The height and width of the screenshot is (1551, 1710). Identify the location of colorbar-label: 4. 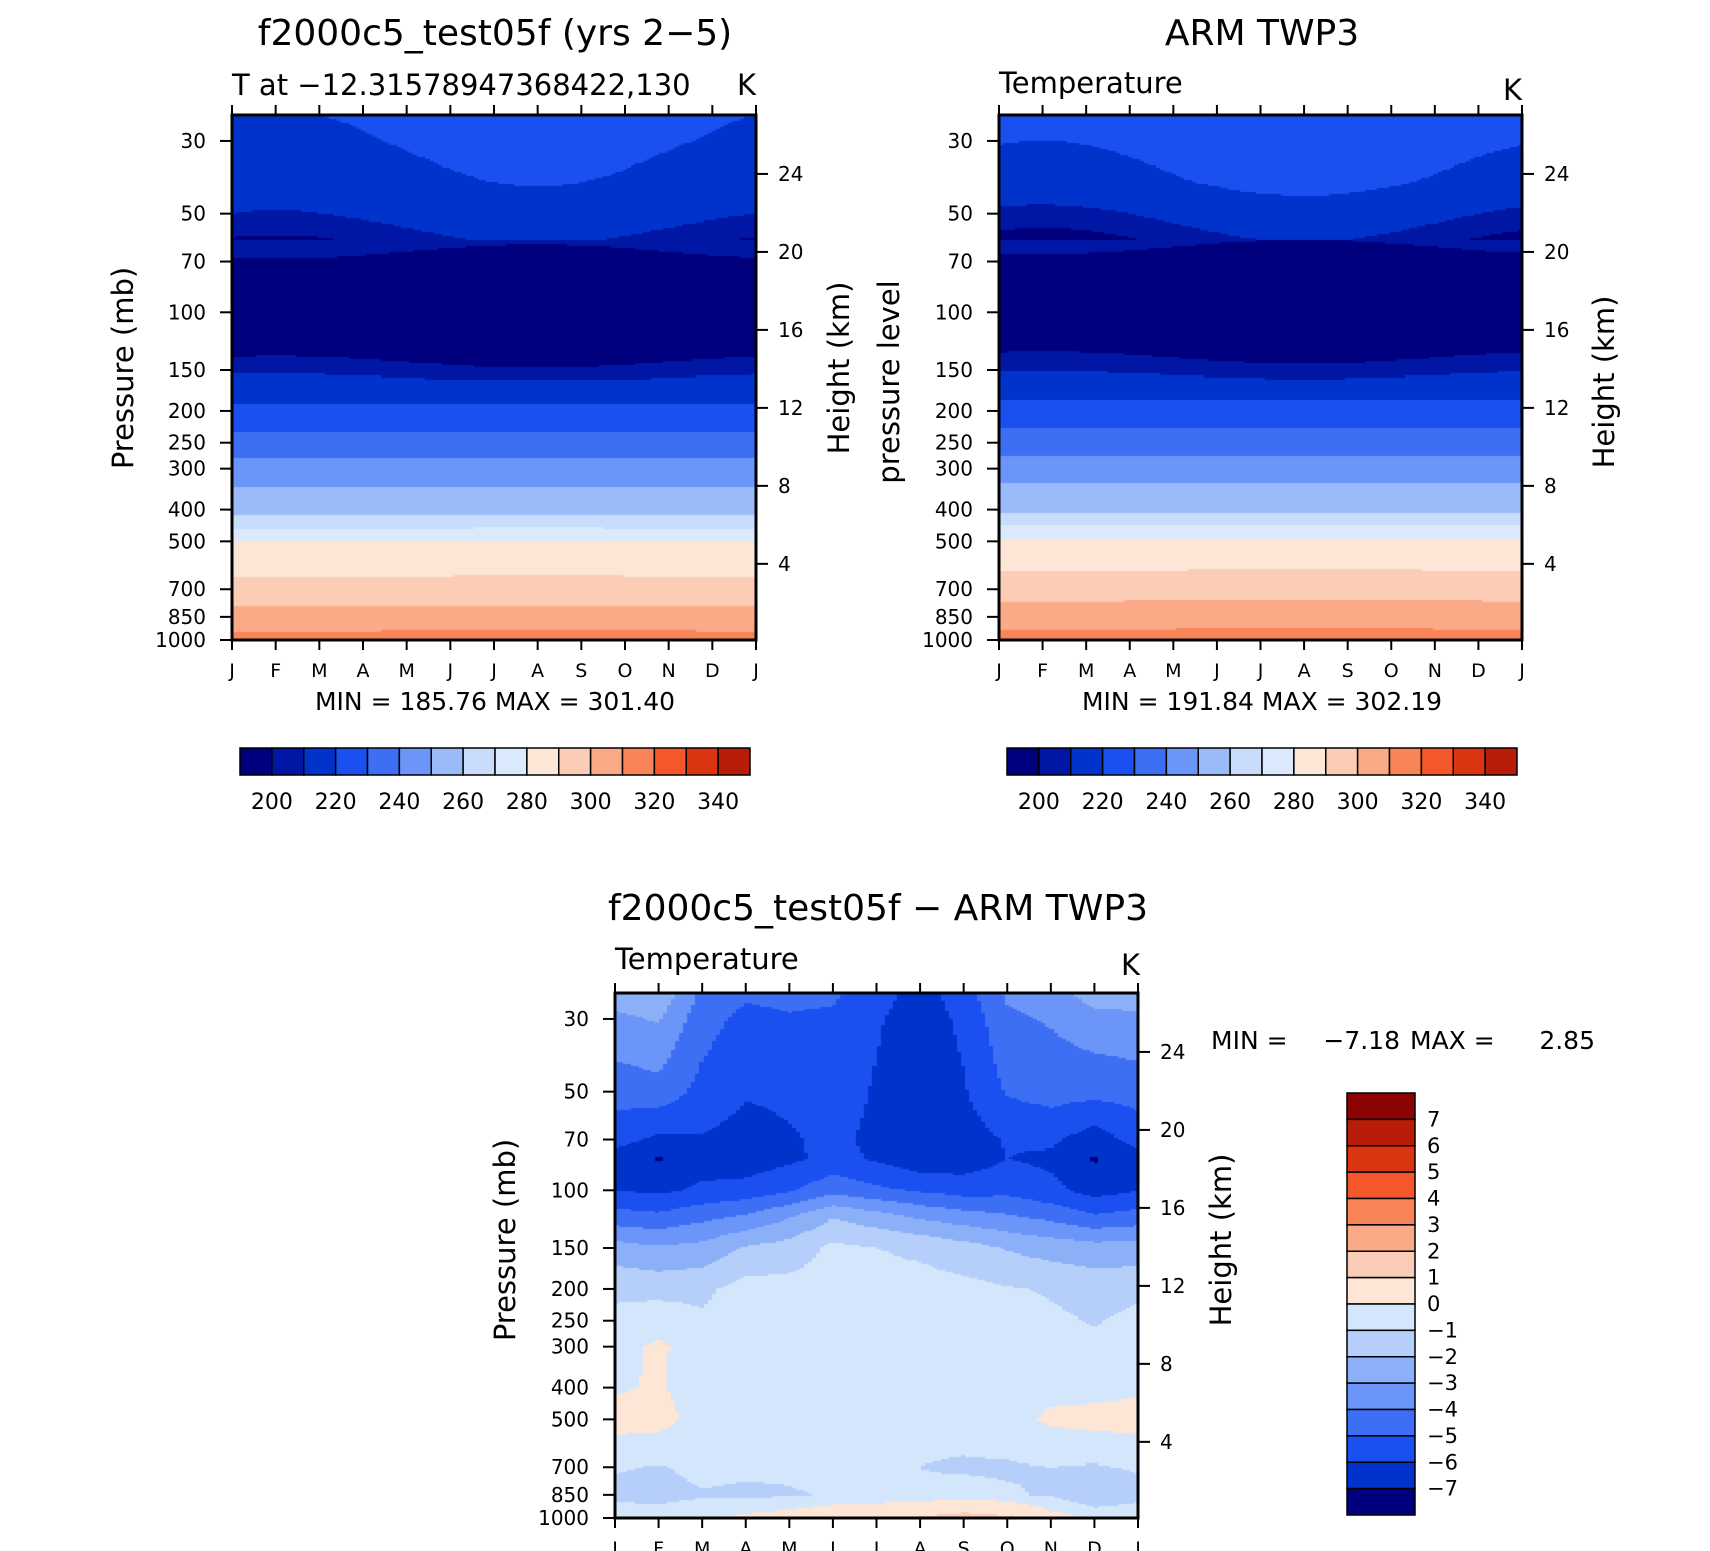
(1433, 1199).